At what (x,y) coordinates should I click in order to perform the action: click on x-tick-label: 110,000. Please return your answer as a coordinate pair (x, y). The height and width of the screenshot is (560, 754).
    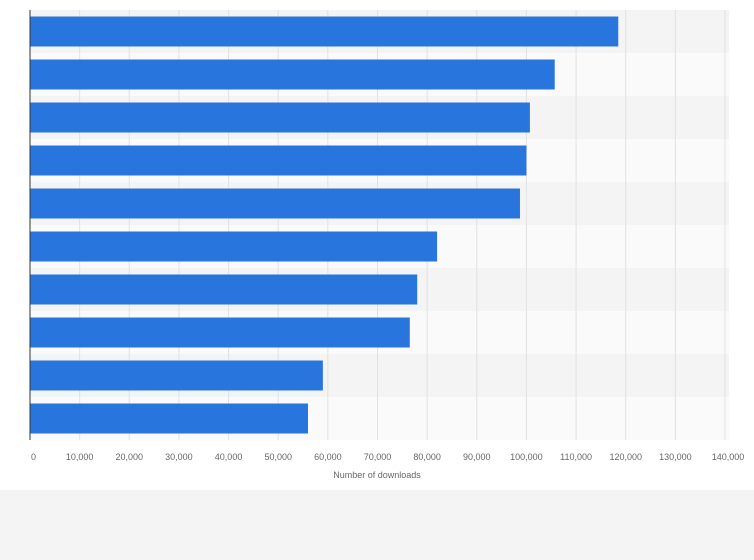
    Looking at the image, I should click on (576, 457).